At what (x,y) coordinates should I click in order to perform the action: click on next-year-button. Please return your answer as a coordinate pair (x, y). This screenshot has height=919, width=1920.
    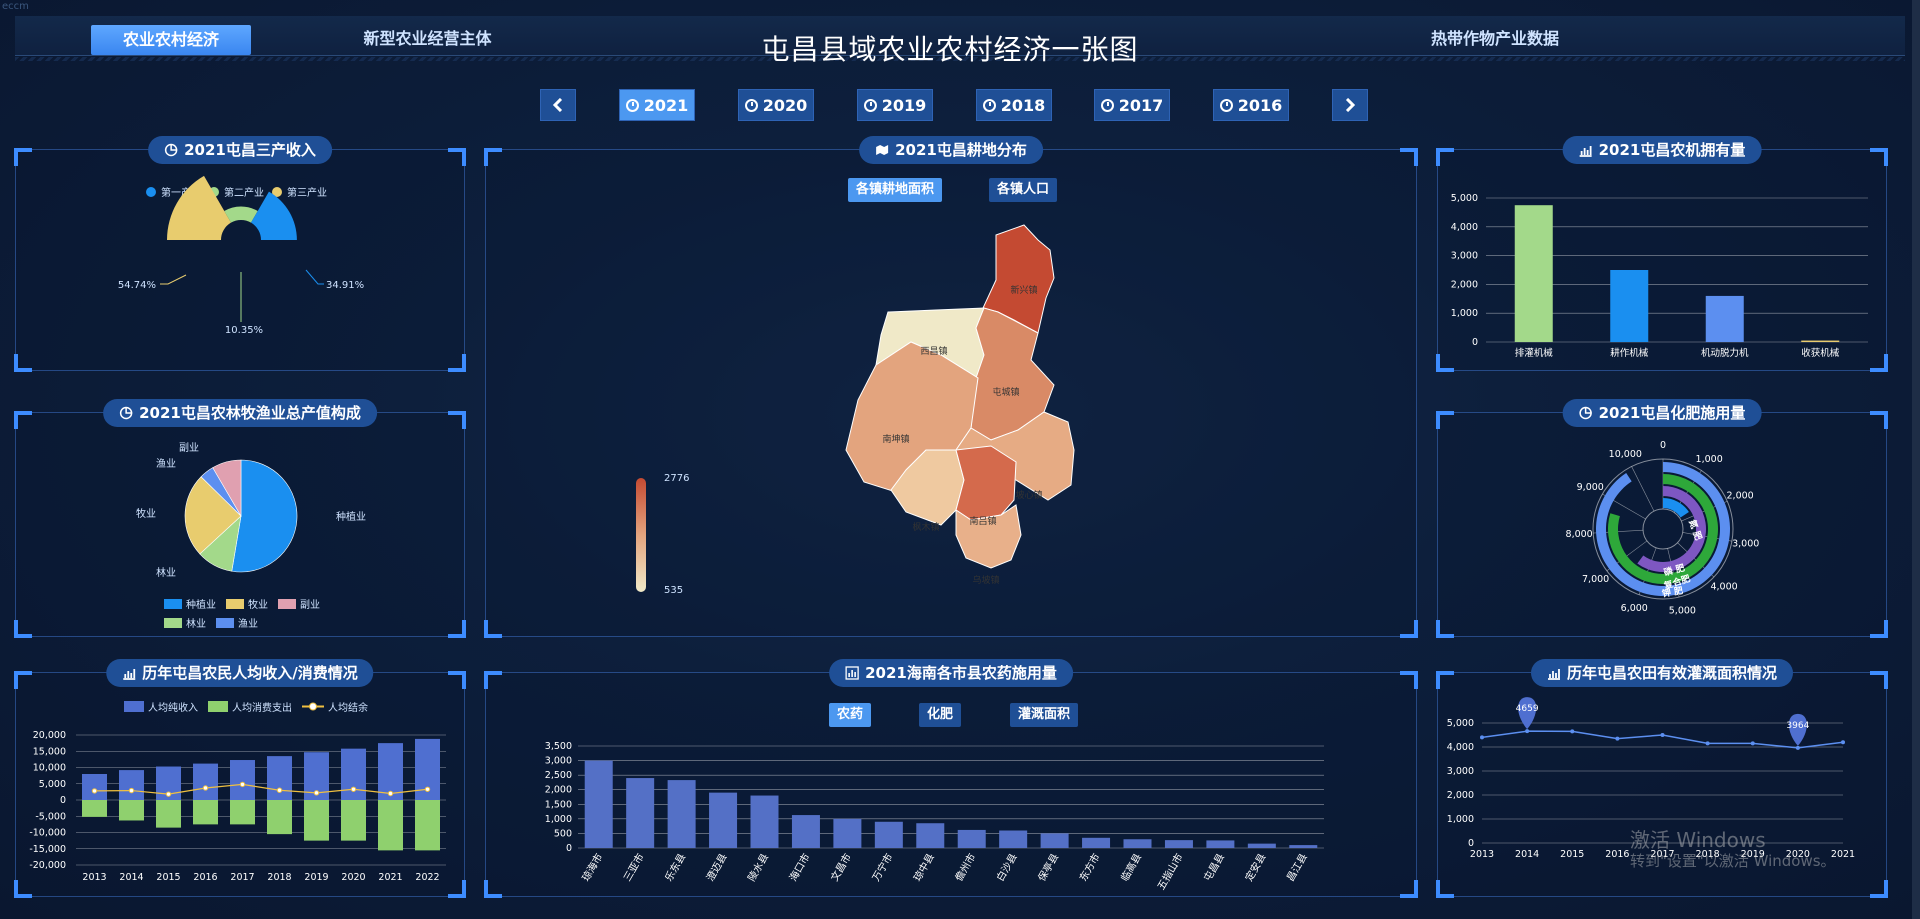
    Looking at the image, I should click on (1350, 105).